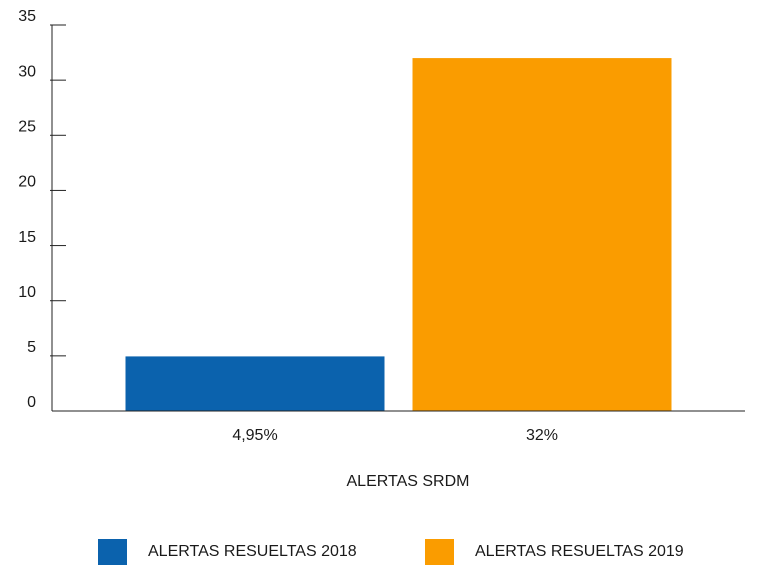 Image resolution: width=760 pixels, height=566 pixels. Describe the element at coordinates (31, 402) in the screenshot. I see `y-tick-label: 0` at that location.